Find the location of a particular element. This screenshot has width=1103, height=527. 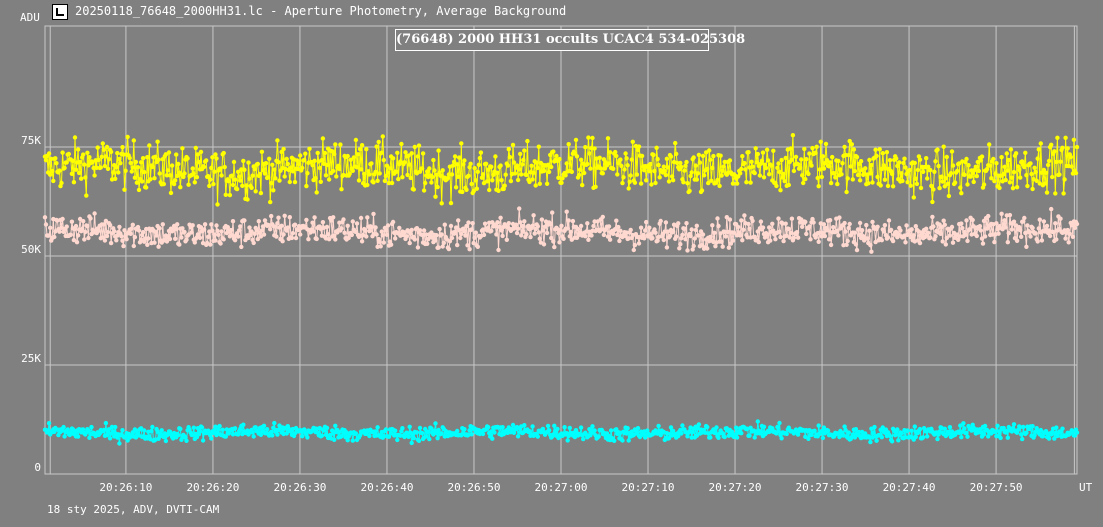

light-curve-app-icon is located at coordinates (60, 12).